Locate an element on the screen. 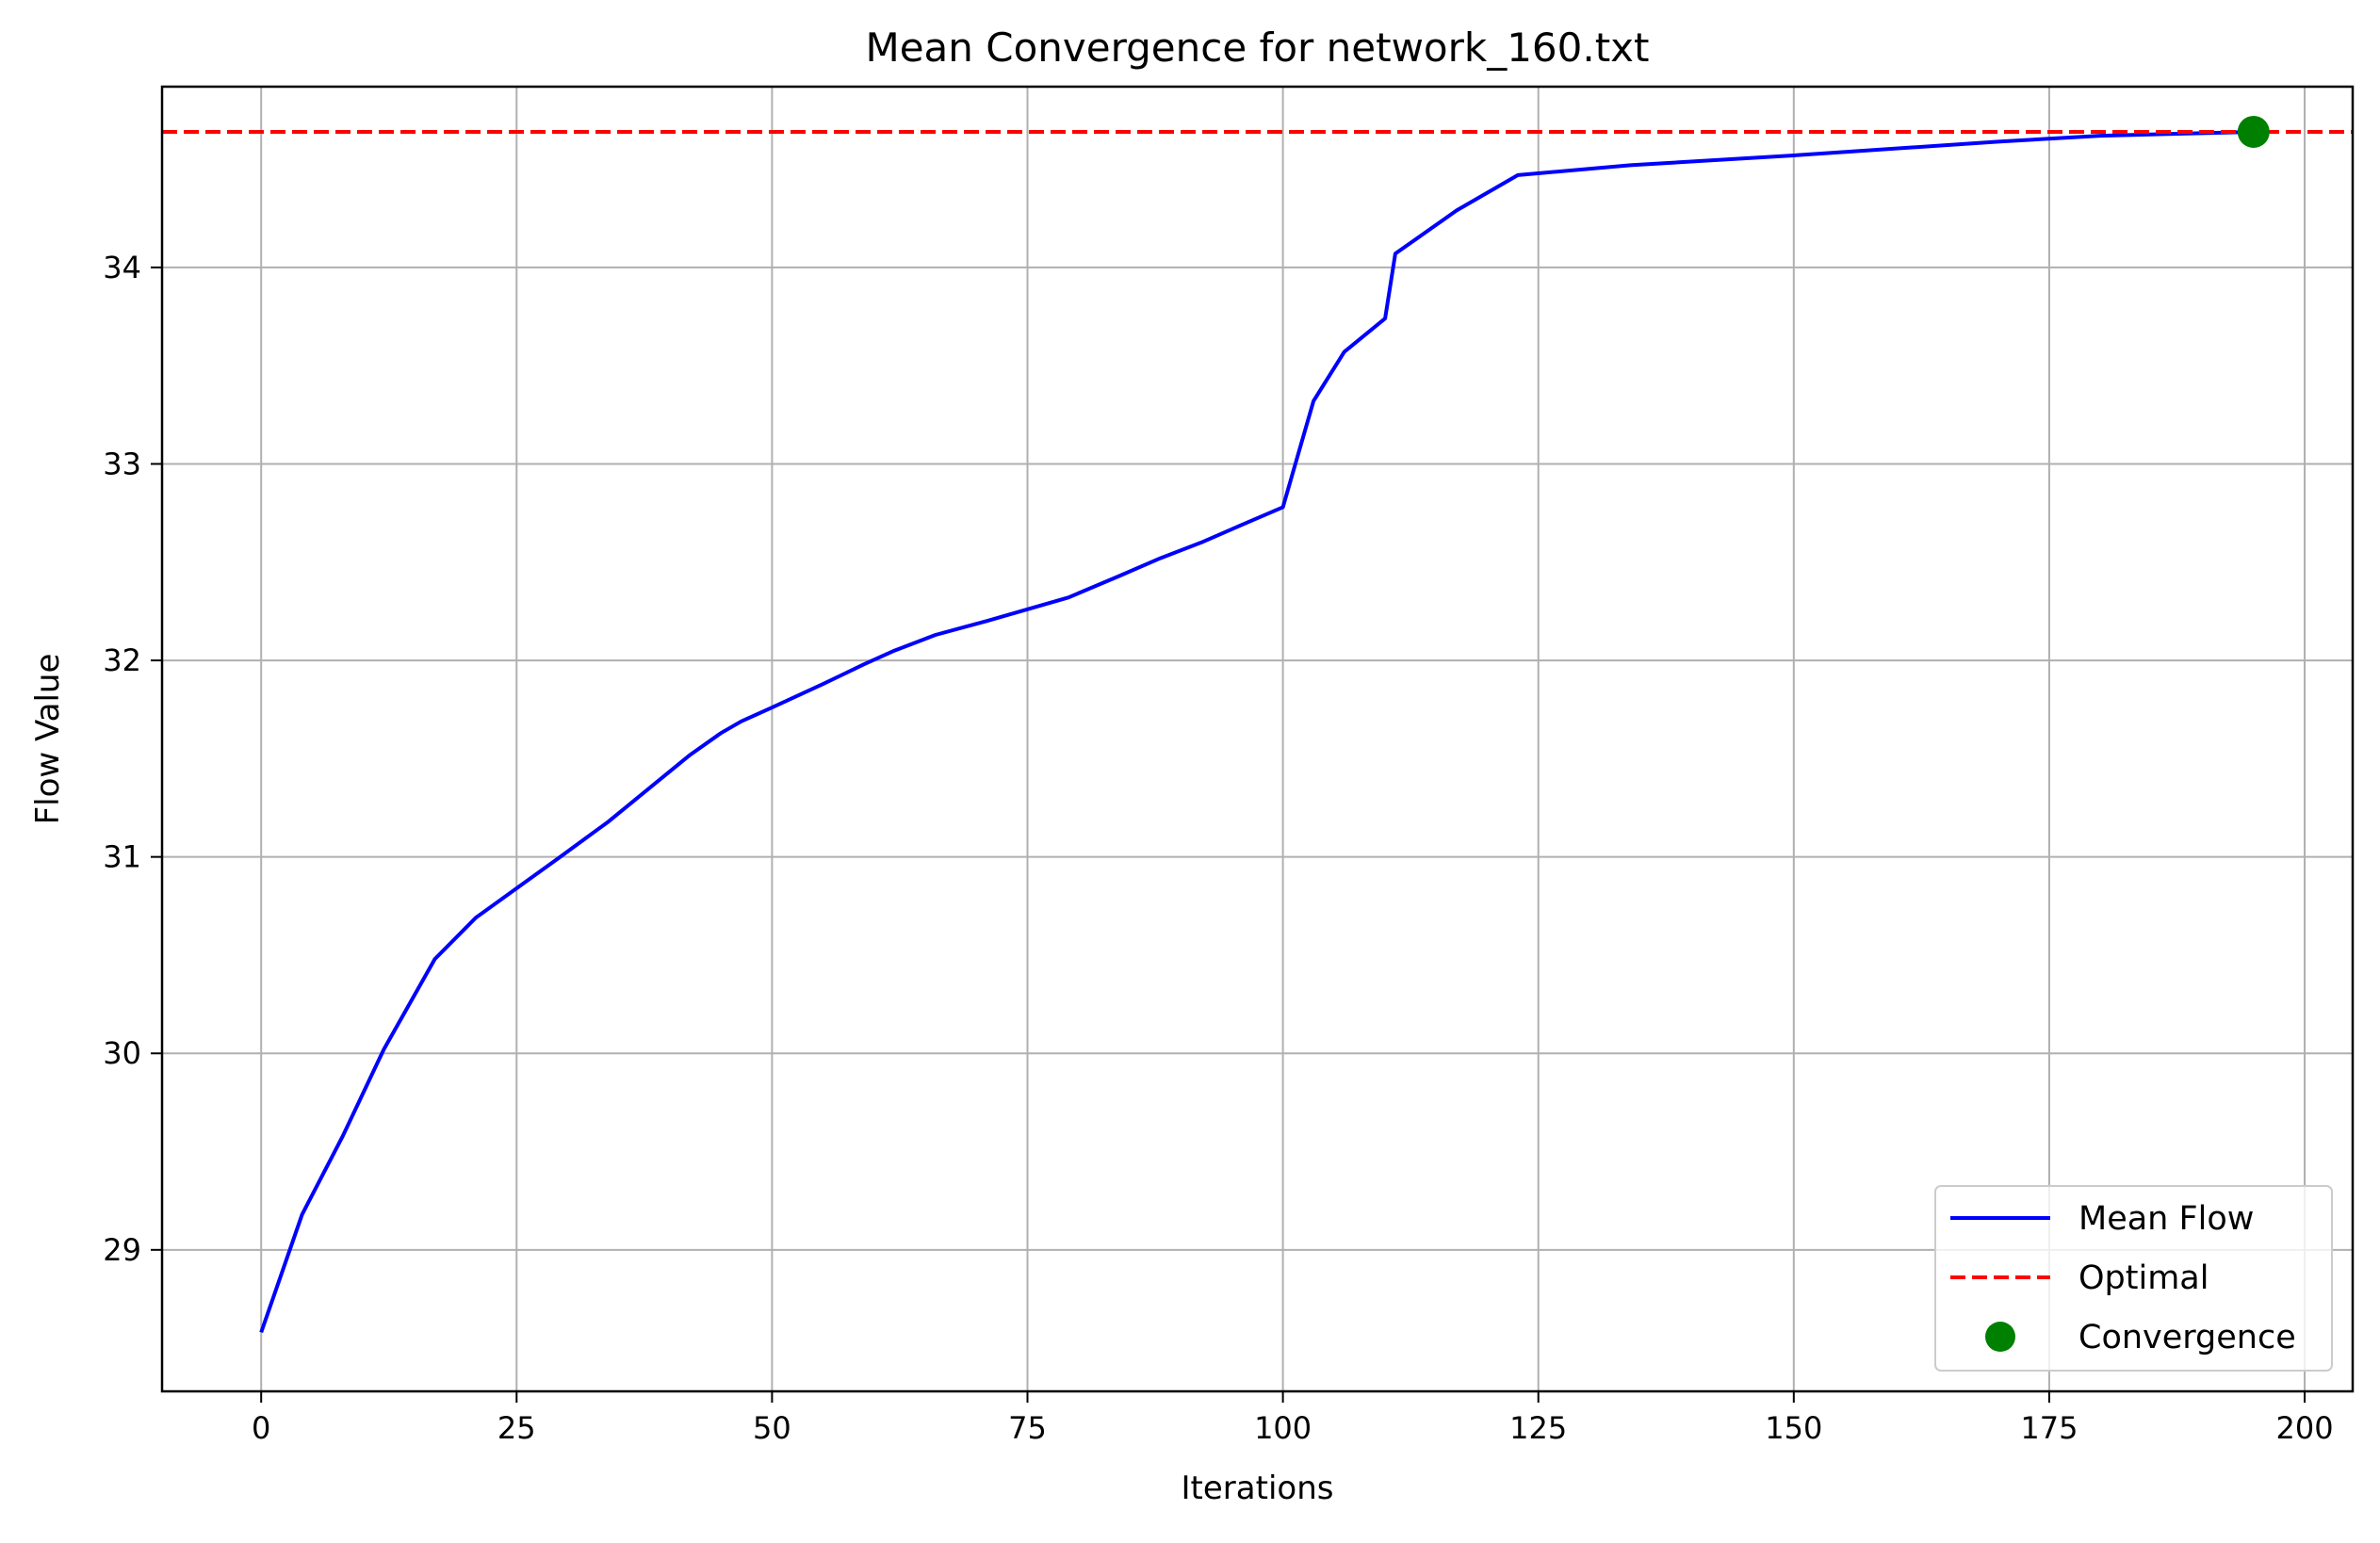 This screenshot has width=2380, height=1543. convergence-point is located at coordinates (2253, 131).